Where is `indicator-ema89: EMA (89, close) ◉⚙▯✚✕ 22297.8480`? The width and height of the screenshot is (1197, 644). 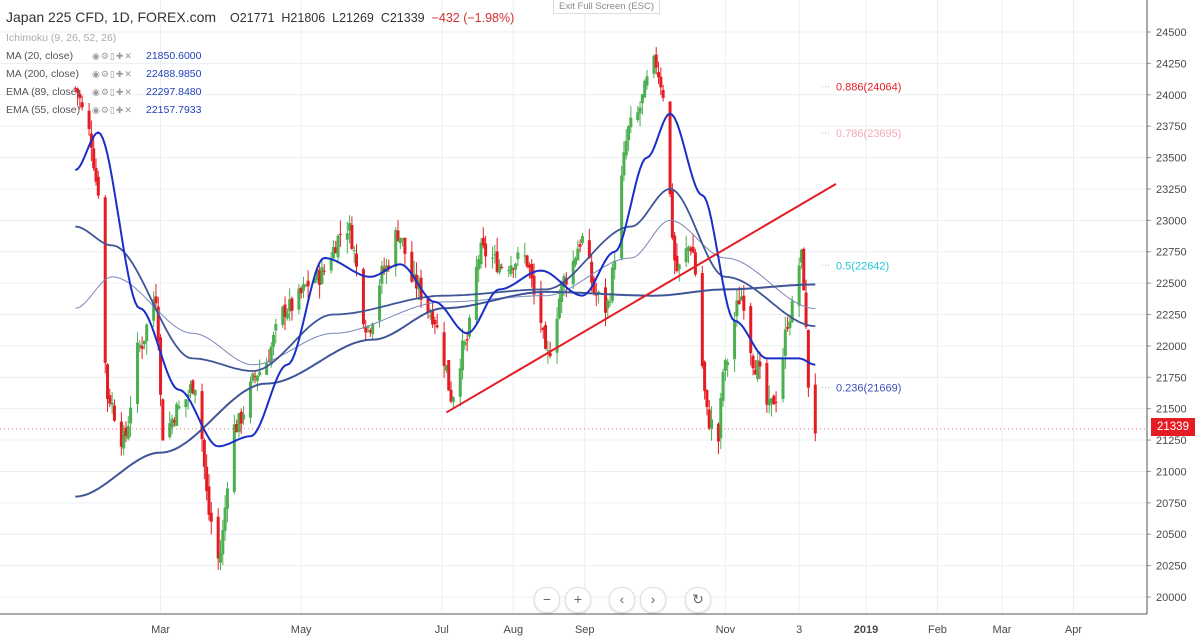 indicator-ema89: EMA (89, close) ◉⚙▯✚✕ 22297.8480 is located at coordinates (104, 92).